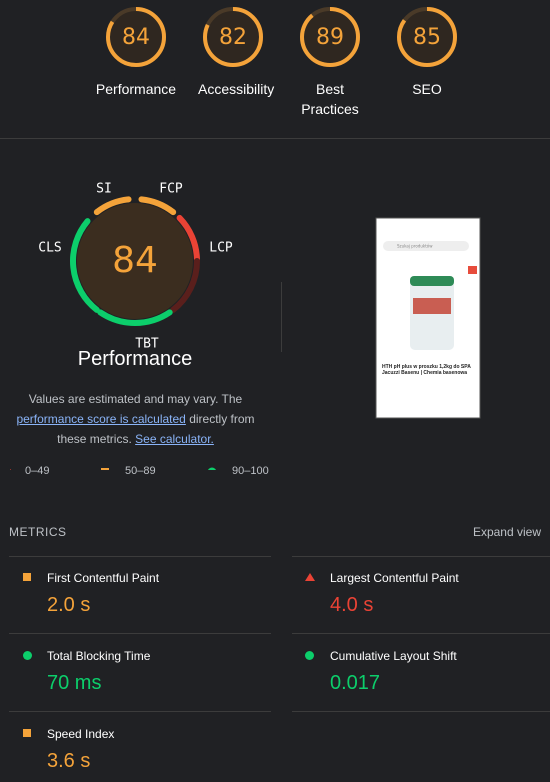 The image size is (550, 782). What do you see at coordinates (156, 429) in the screenshot?
I see `note-text: directly from these metrics.` at bounding box center [156, 429].